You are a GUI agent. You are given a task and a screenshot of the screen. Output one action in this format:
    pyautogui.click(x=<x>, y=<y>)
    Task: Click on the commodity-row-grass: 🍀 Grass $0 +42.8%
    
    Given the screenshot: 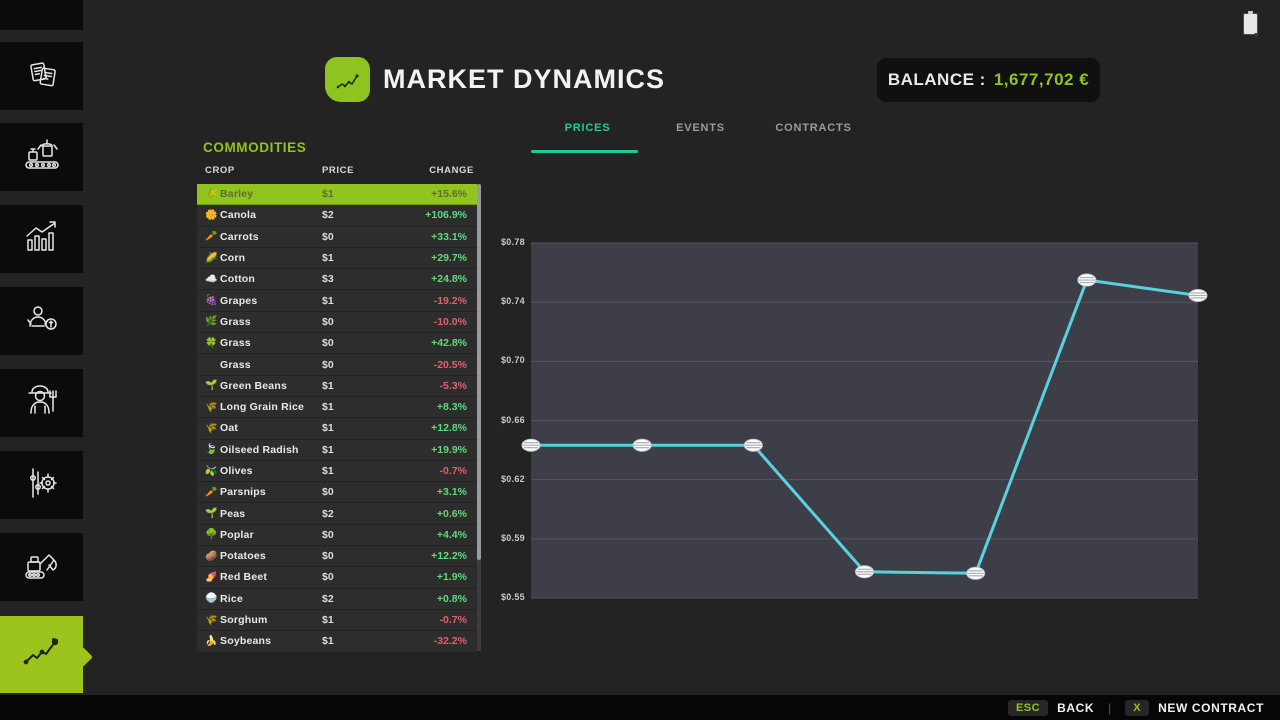 What is the action you would take?
    pyautogui.click(x=337, y=344)
    